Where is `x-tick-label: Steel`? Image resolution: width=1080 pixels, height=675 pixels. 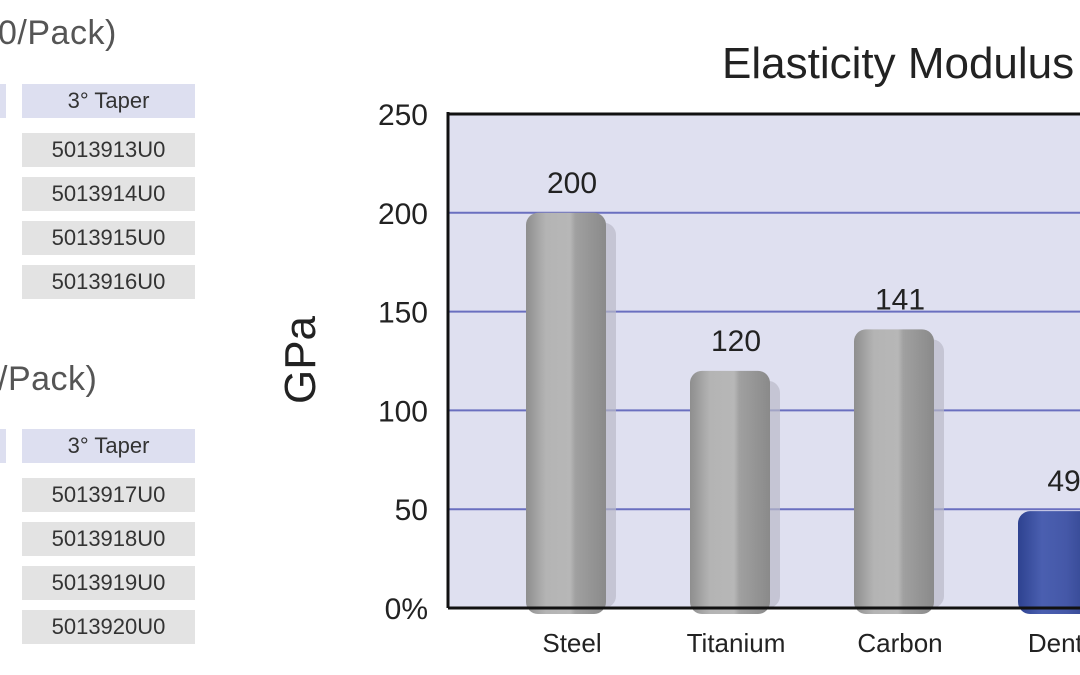 x-tick-label: Steel is located at coordinates (571, 643).